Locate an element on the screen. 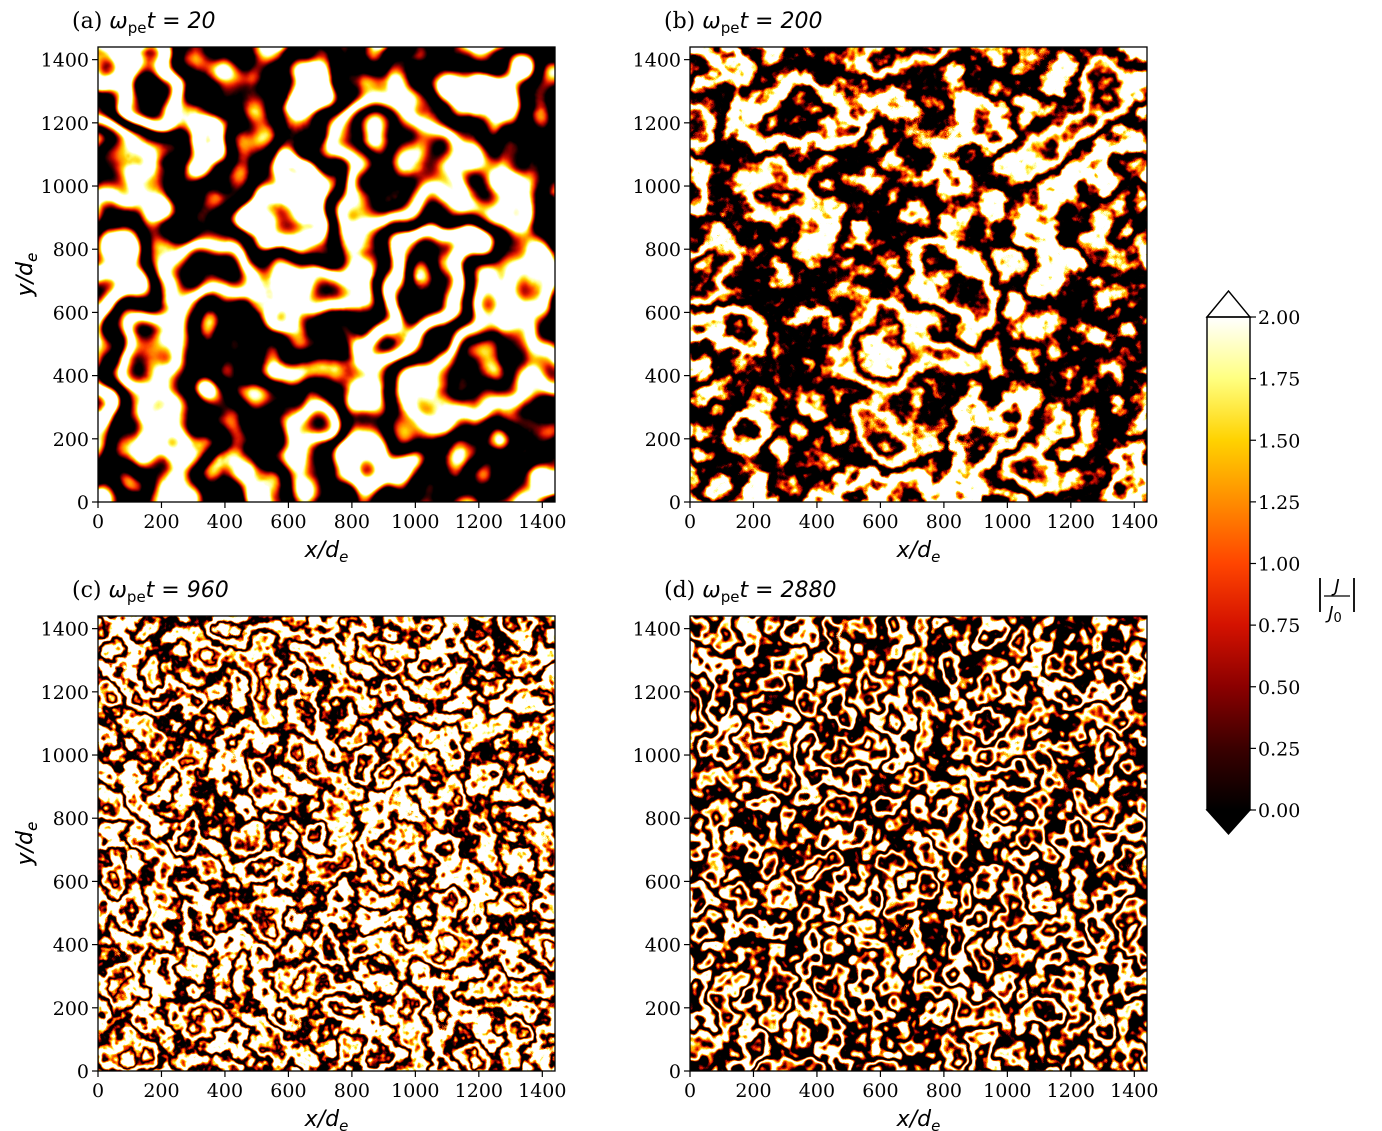  colorbar-tick-label: 1.75 is located at coordinates (1279, 380).